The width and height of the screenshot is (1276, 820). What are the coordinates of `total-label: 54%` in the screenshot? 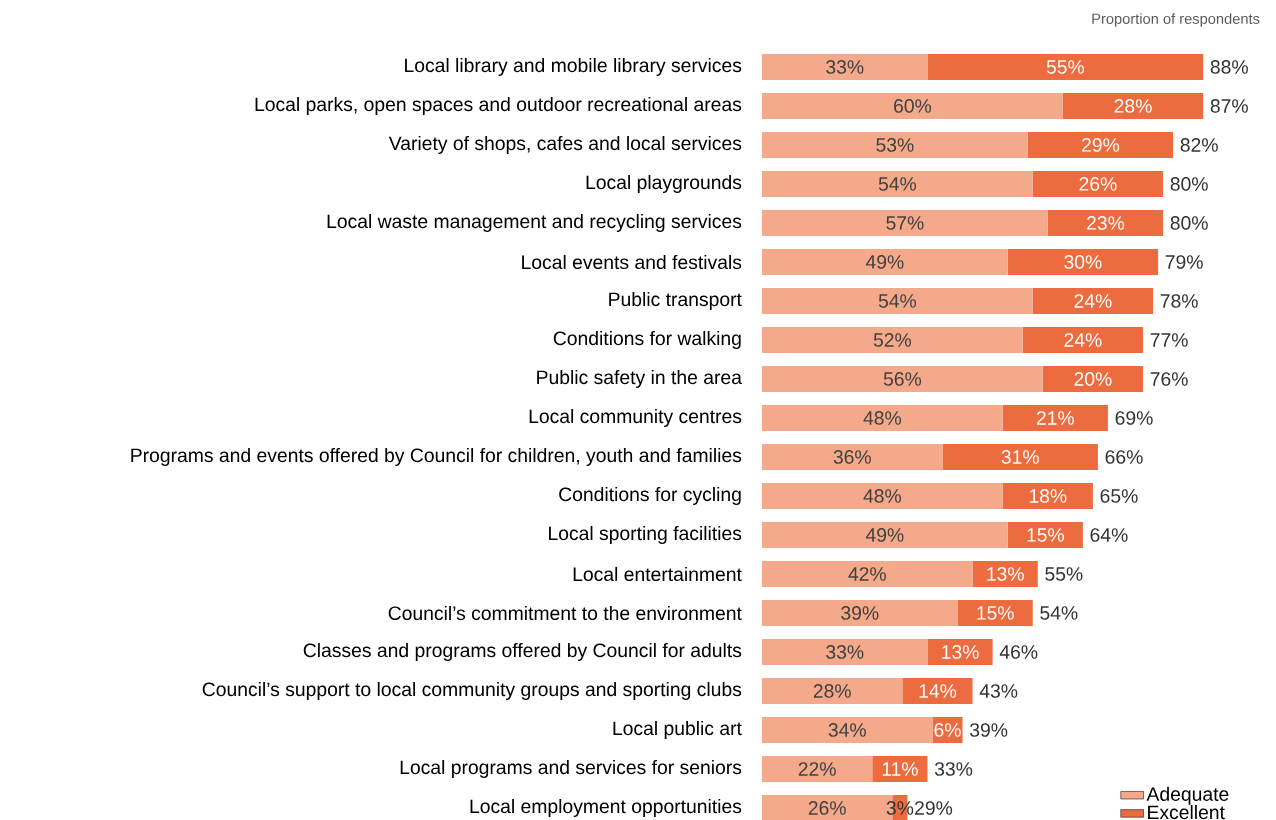 It's located at (1059, 613).